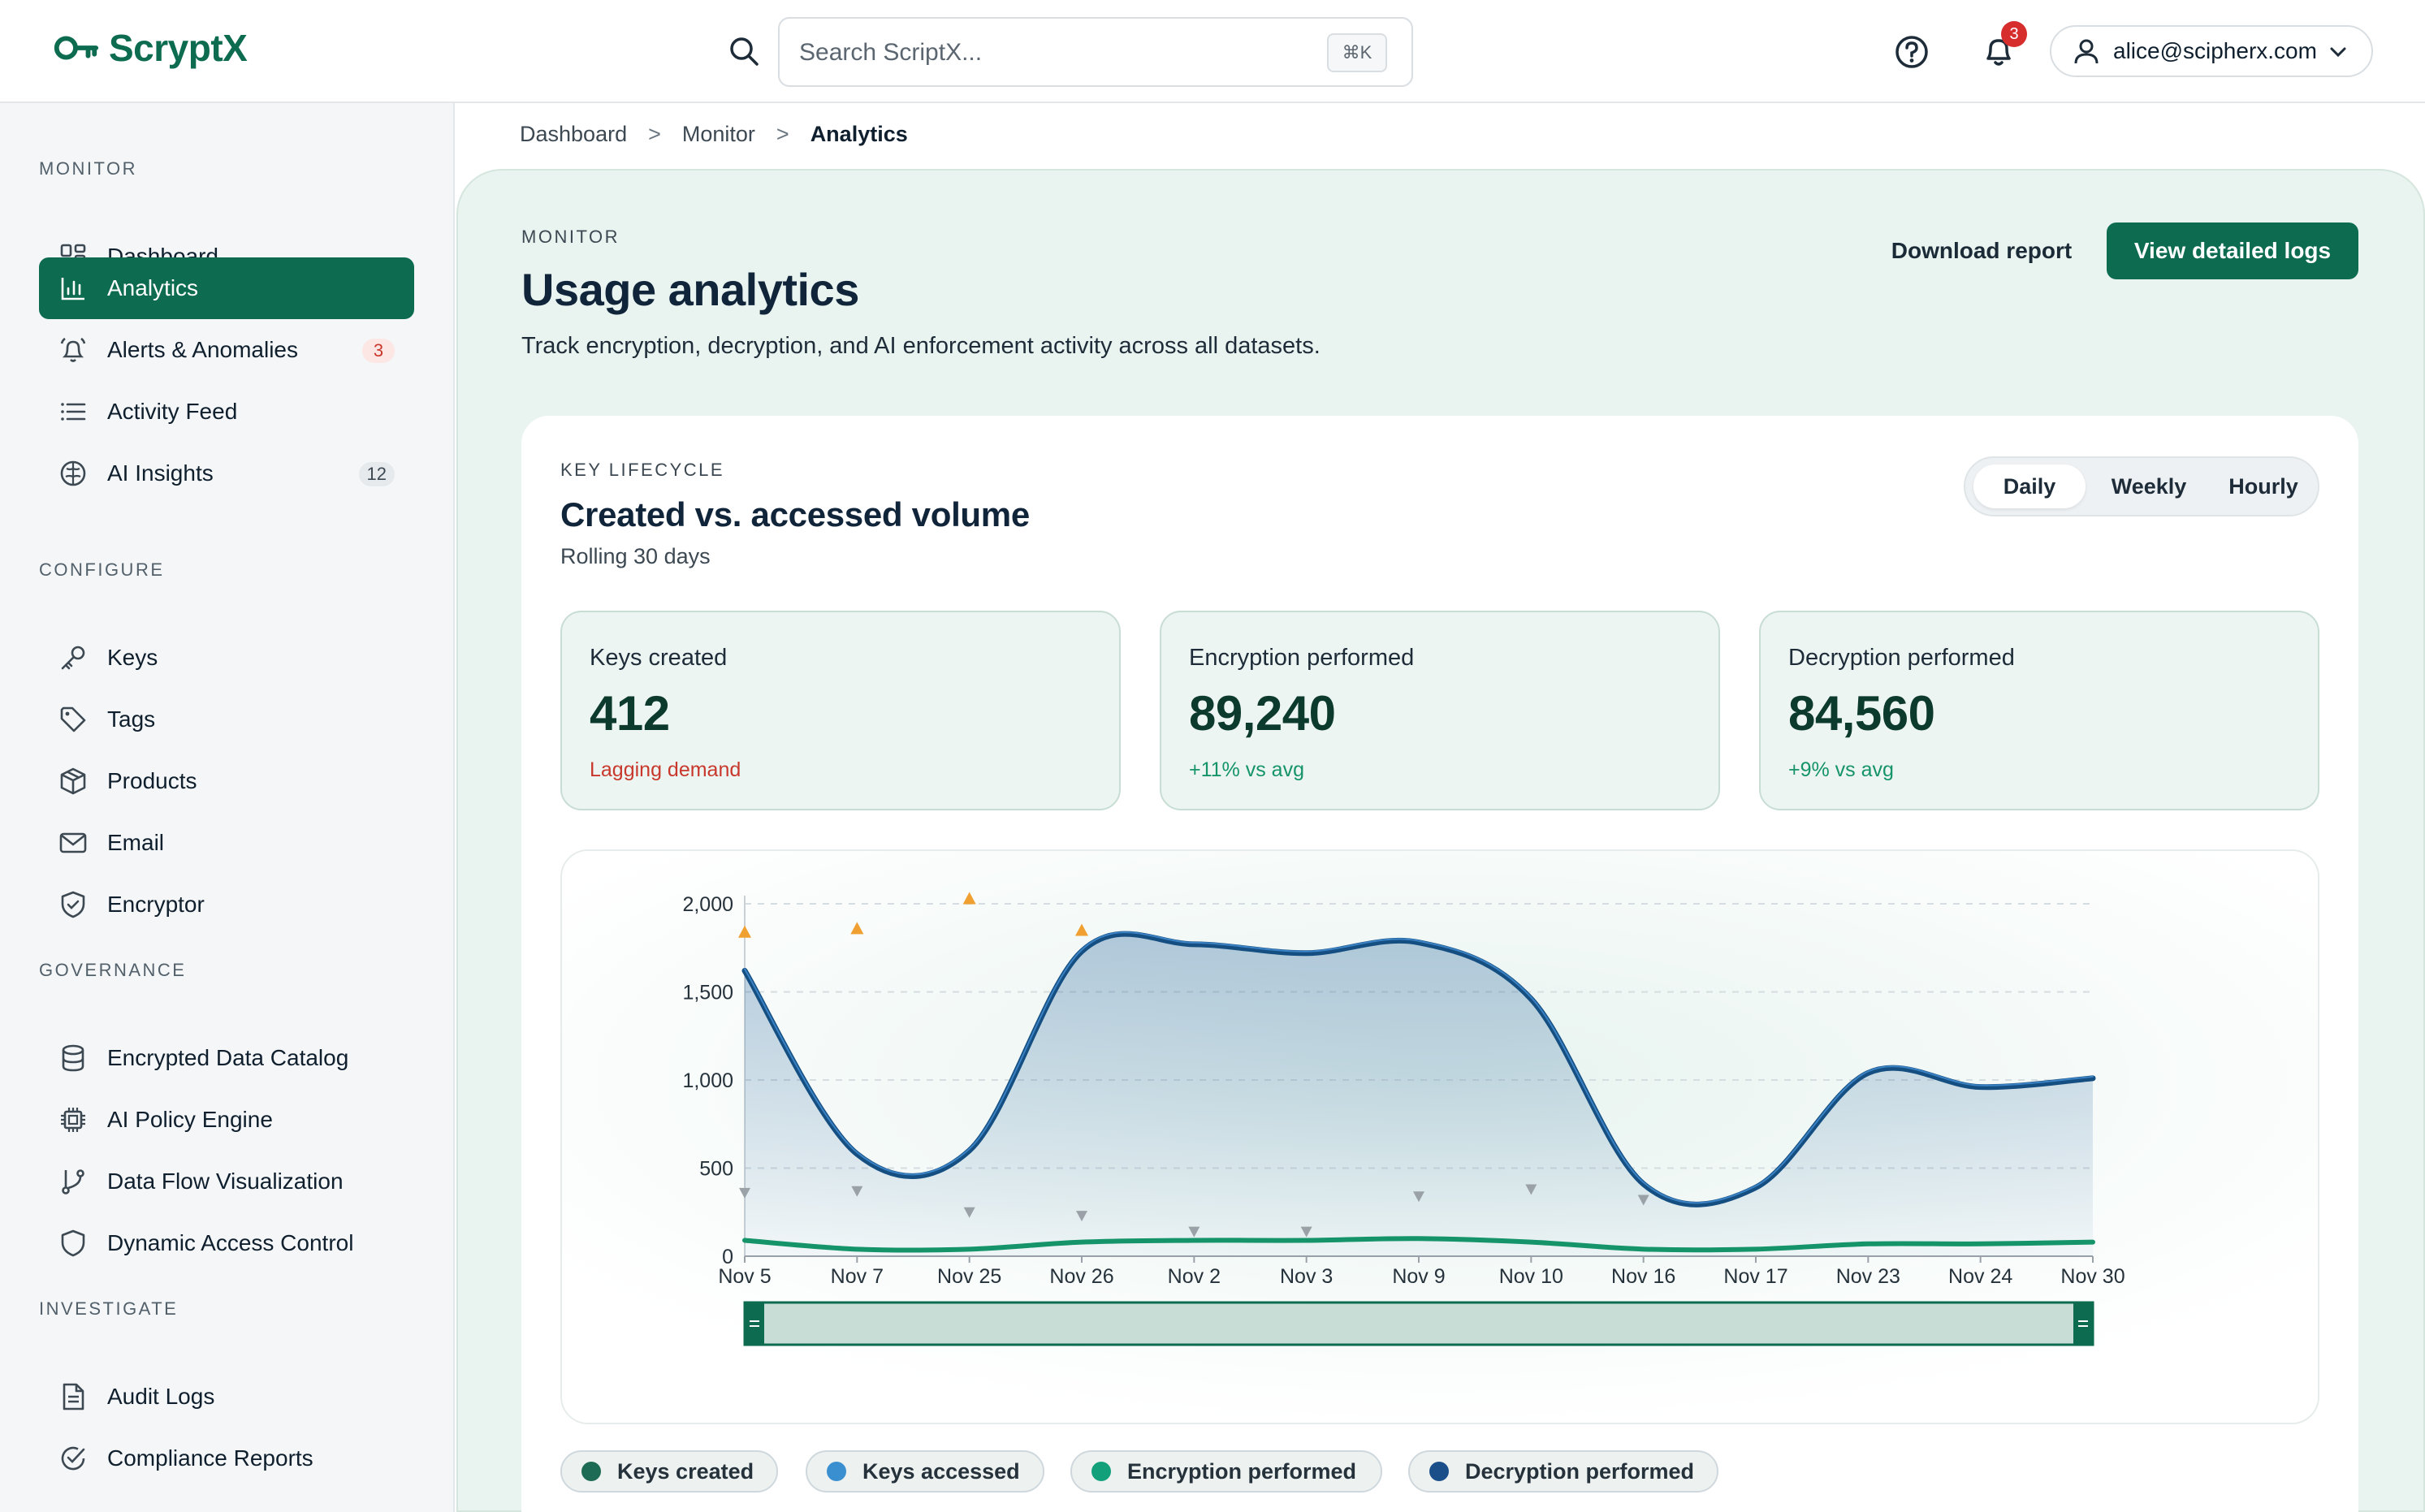 This screenshot has width=2425, height=1512. I want to click on sidebar-item-label: Audit Logs, so click(161, 1396).